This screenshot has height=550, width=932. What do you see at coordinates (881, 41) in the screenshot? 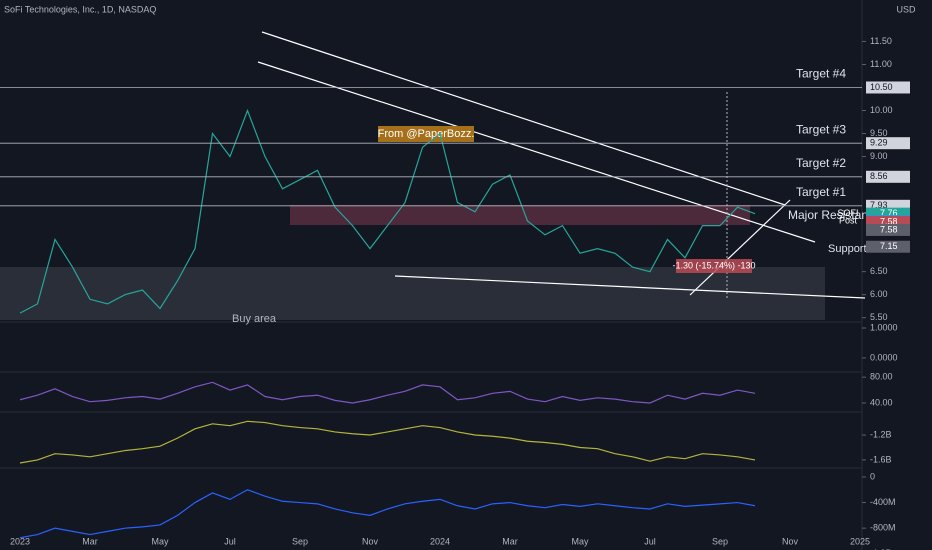
I see `y-tick-label: 11.50` at bounding box center [881, 41].